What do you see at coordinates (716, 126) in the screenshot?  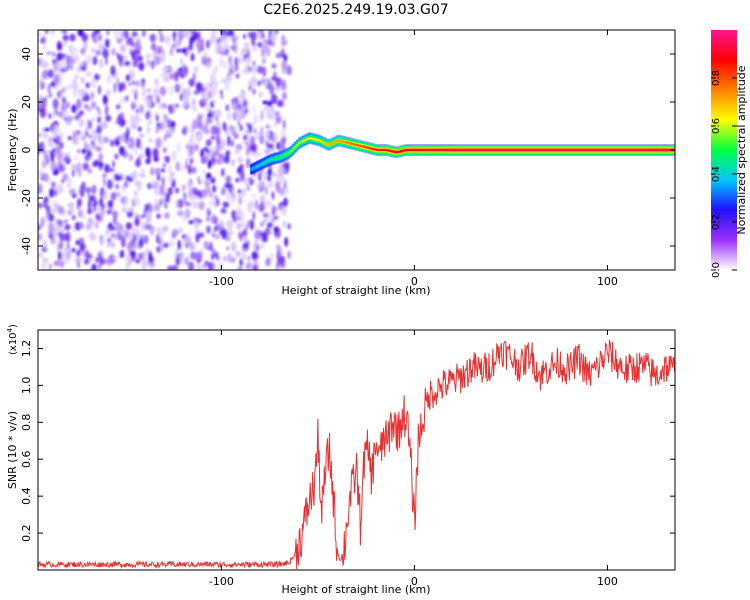 I see `colorbar-tick-label: 0.6` at bounding box center [716, 126].